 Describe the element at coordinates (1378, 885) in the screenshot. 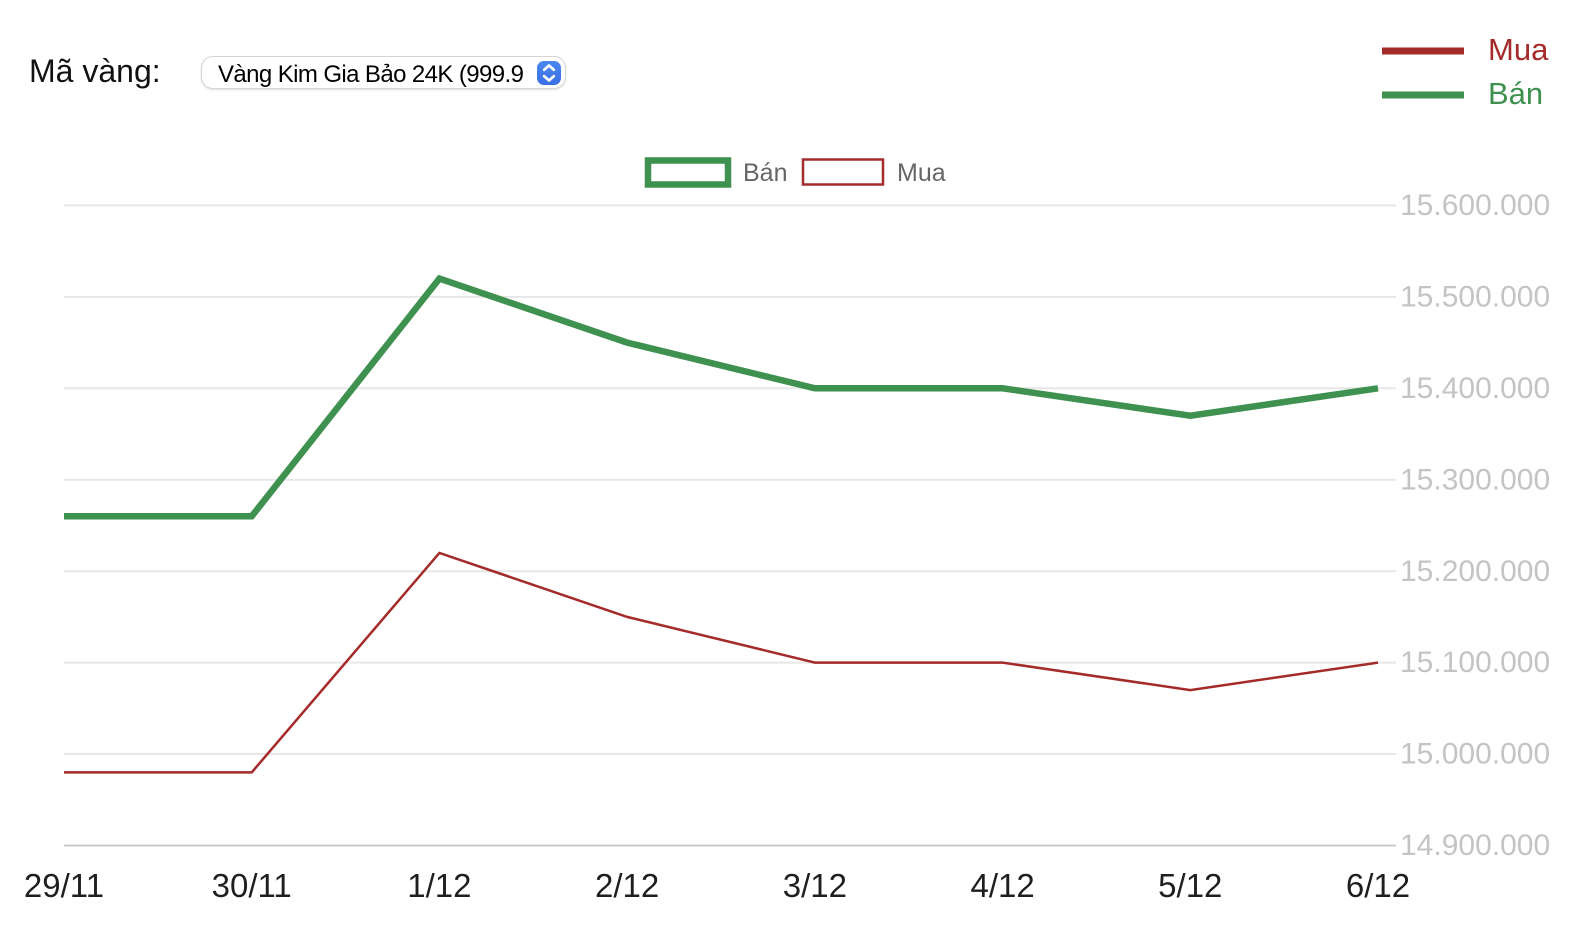

I see `svg-text: 6/12` at that location.